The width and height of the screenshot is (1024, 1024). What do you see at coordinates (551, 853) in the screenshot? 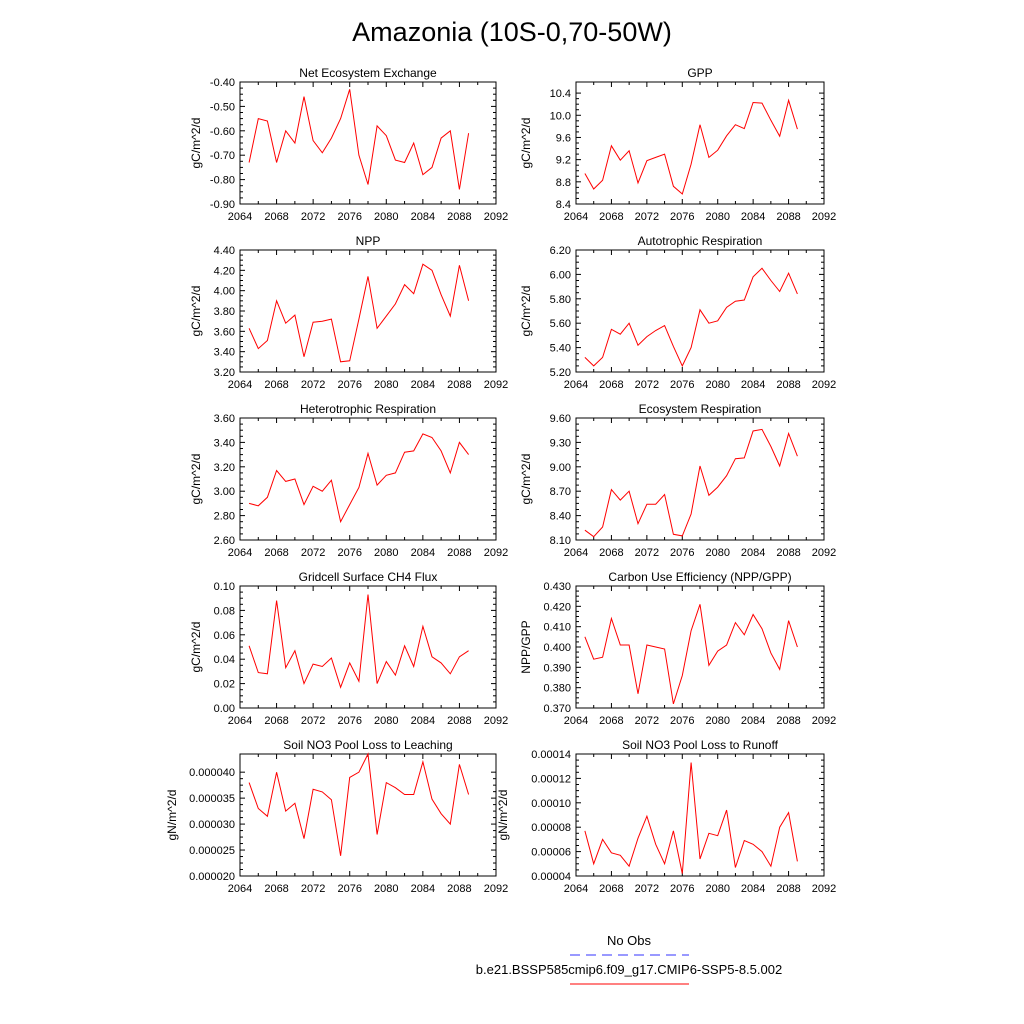
I see `y-tick-label: 0.00006` at bounding box center [551, 853].